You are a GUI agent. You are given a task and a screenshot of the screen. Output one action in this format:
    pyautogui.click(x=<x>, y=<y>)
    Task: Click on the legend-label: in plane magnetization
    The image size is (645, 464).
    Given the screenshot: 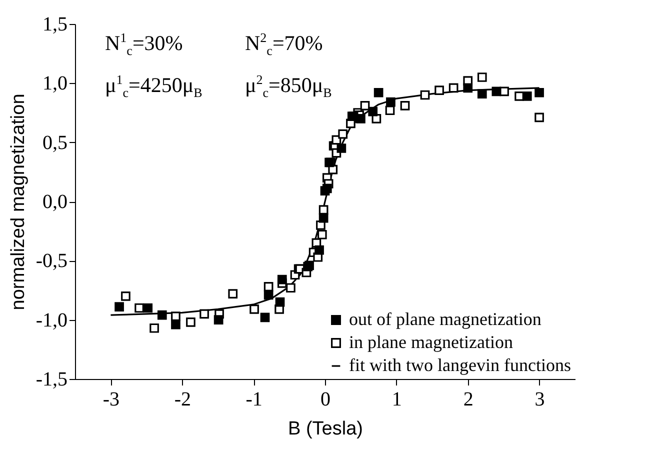 What is the action you would take?
    pyautogui.click(x=431, y=342)
    